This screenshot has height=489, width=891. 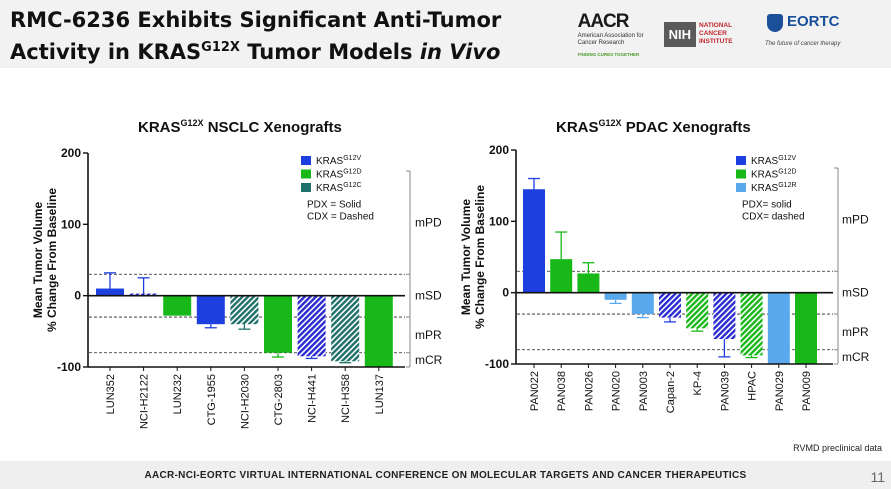 I want to click on x-tick-label: CTG-1955, so click(x=212, y=399).